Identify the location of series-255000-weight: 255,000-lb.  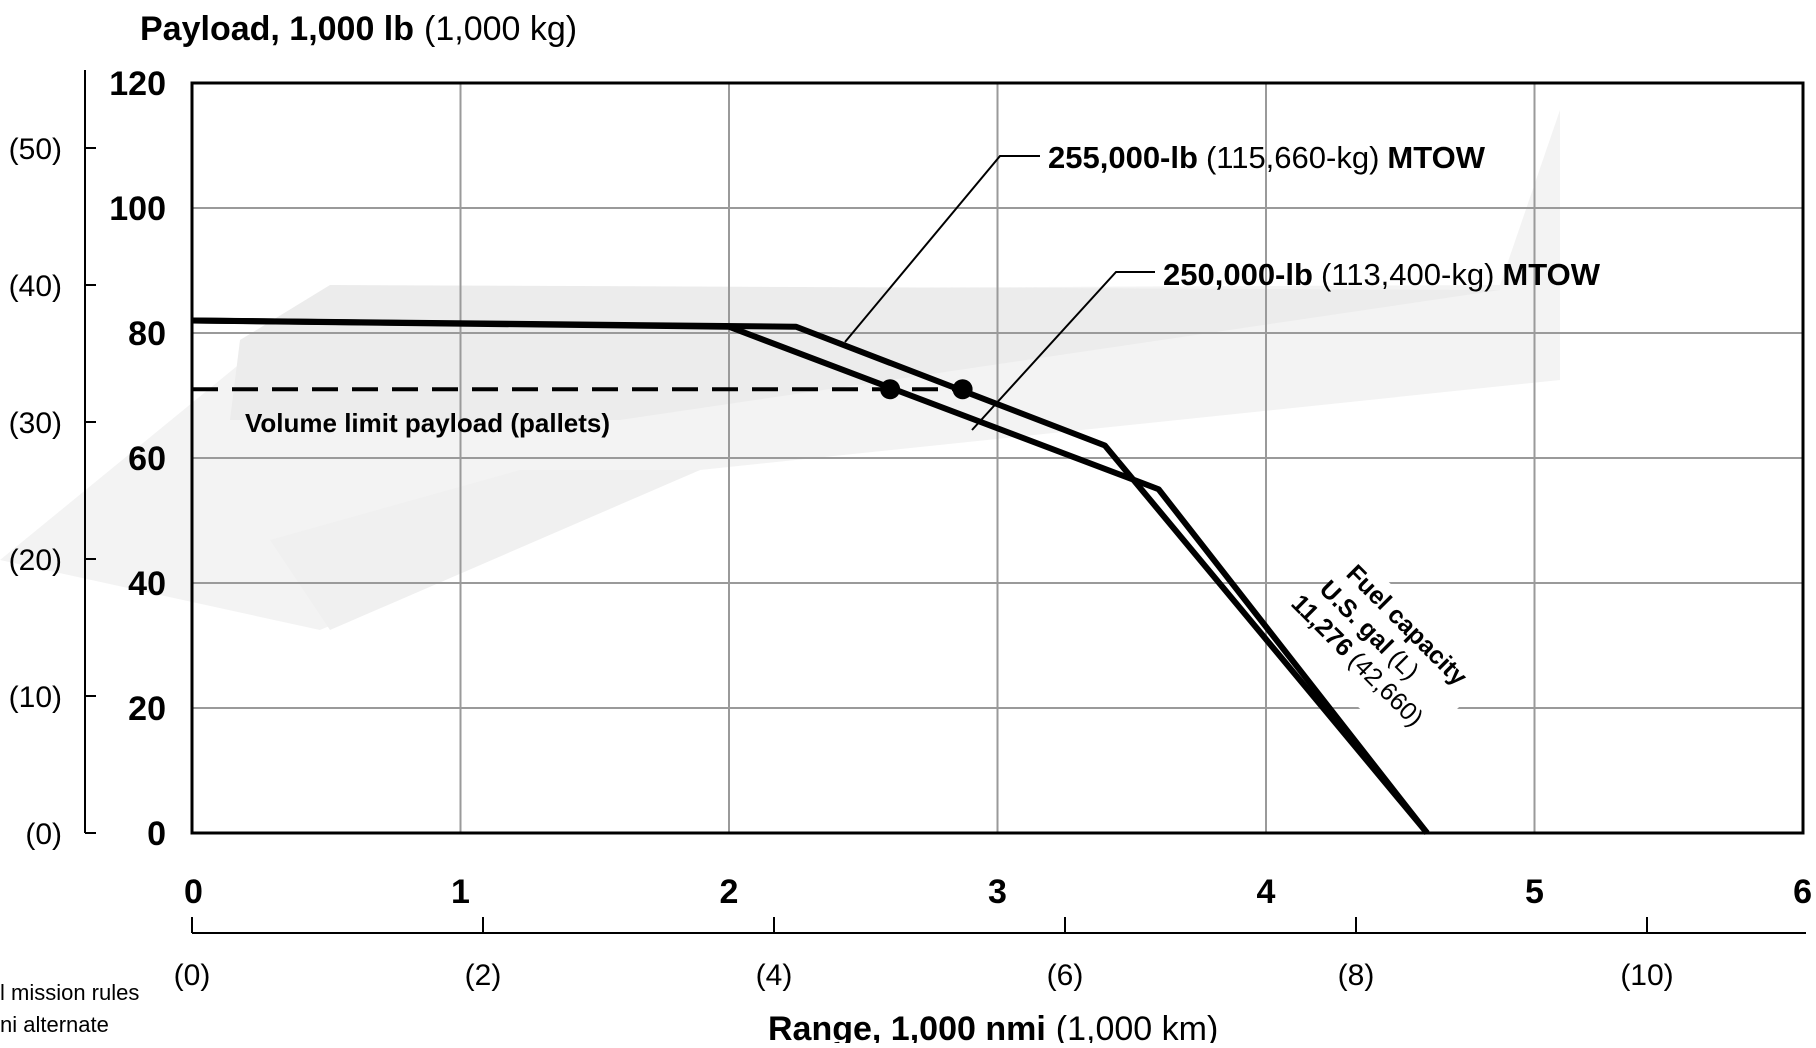
(1123, 157).